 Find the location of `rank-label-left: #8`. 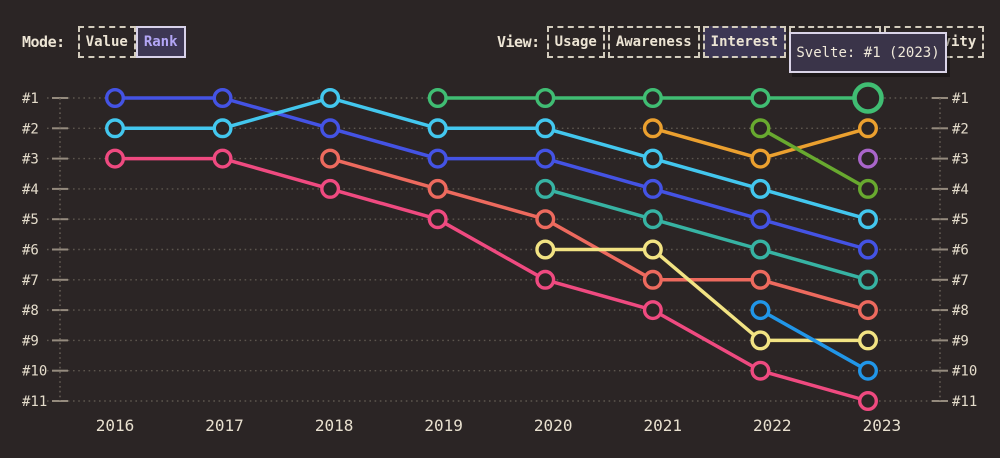

rank-label-left: #8 is located at coordinates (30, 311).